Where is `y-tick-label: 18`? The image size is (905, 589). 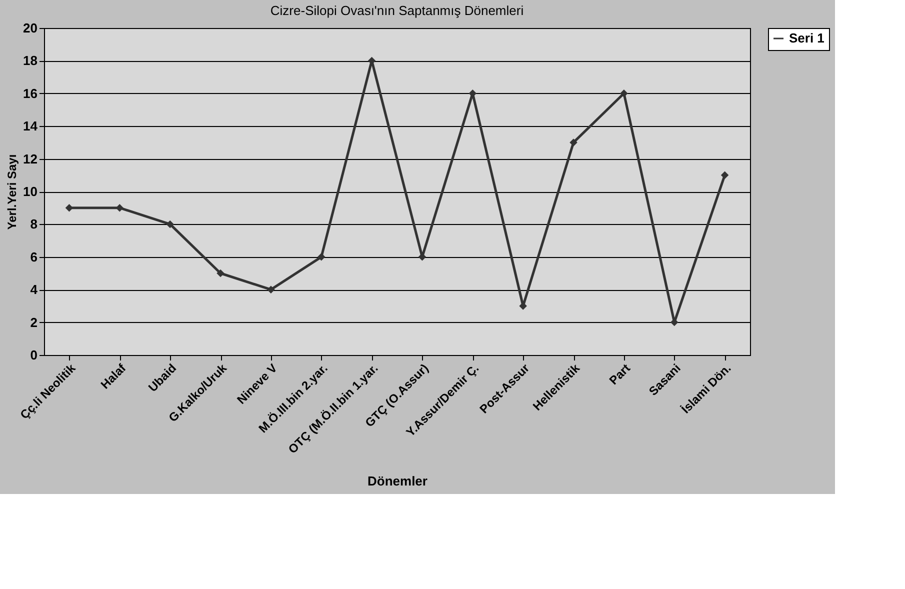
y-tick-label: 18 is located at coordinates (30, 60).